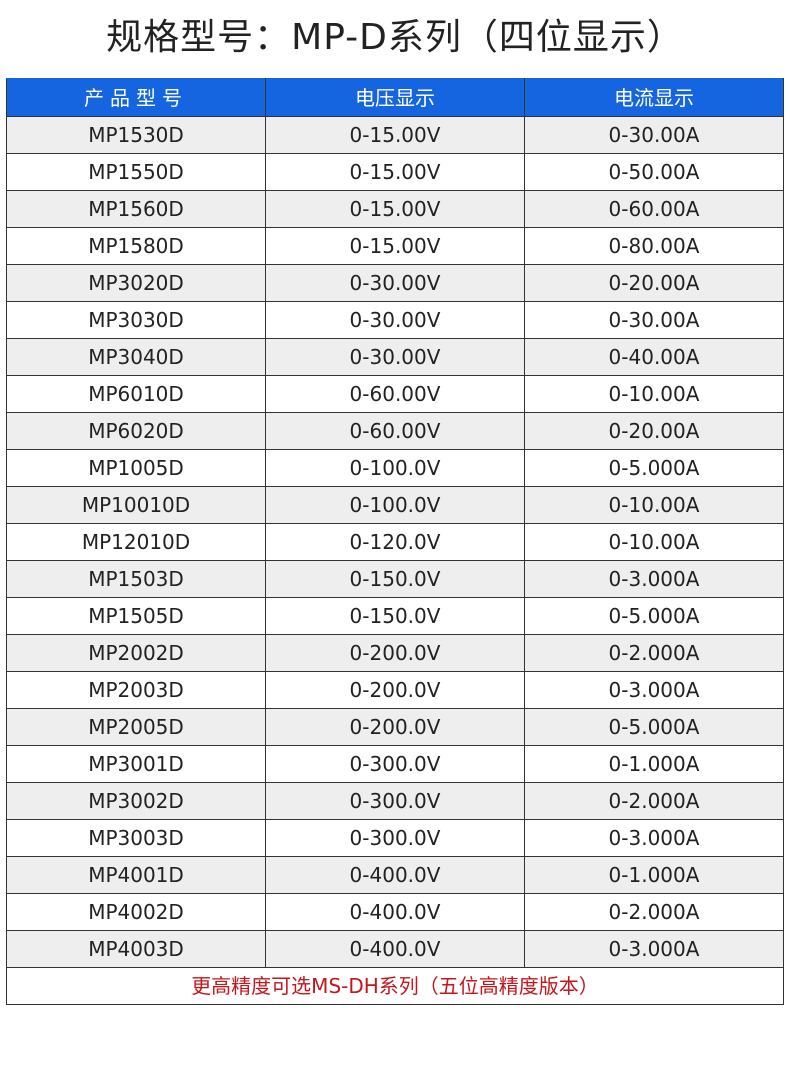 This screenshot has height=1071, width=790. What do you see at coordinates (654, 246) in the screenshot?
I see `cell-current: 0-80.00A` at bounding box center [654, 246].